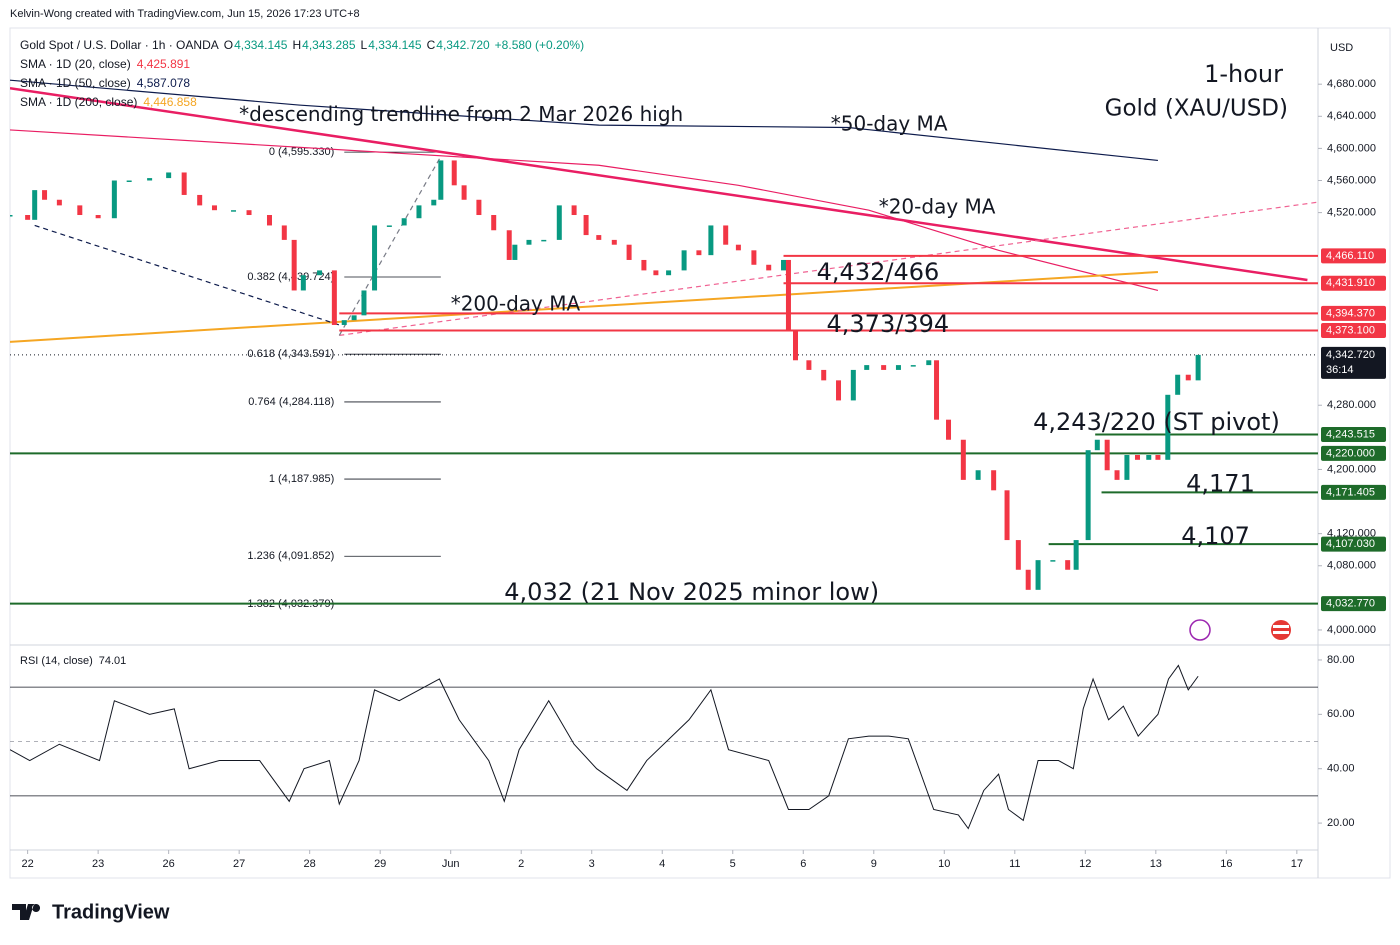 The height and width of the screenshot is (945, 1400). What do you see at coordinates (944, 864) in the screenshot?
I see `x-tick-label: 10` at bounding box center [944, 864].